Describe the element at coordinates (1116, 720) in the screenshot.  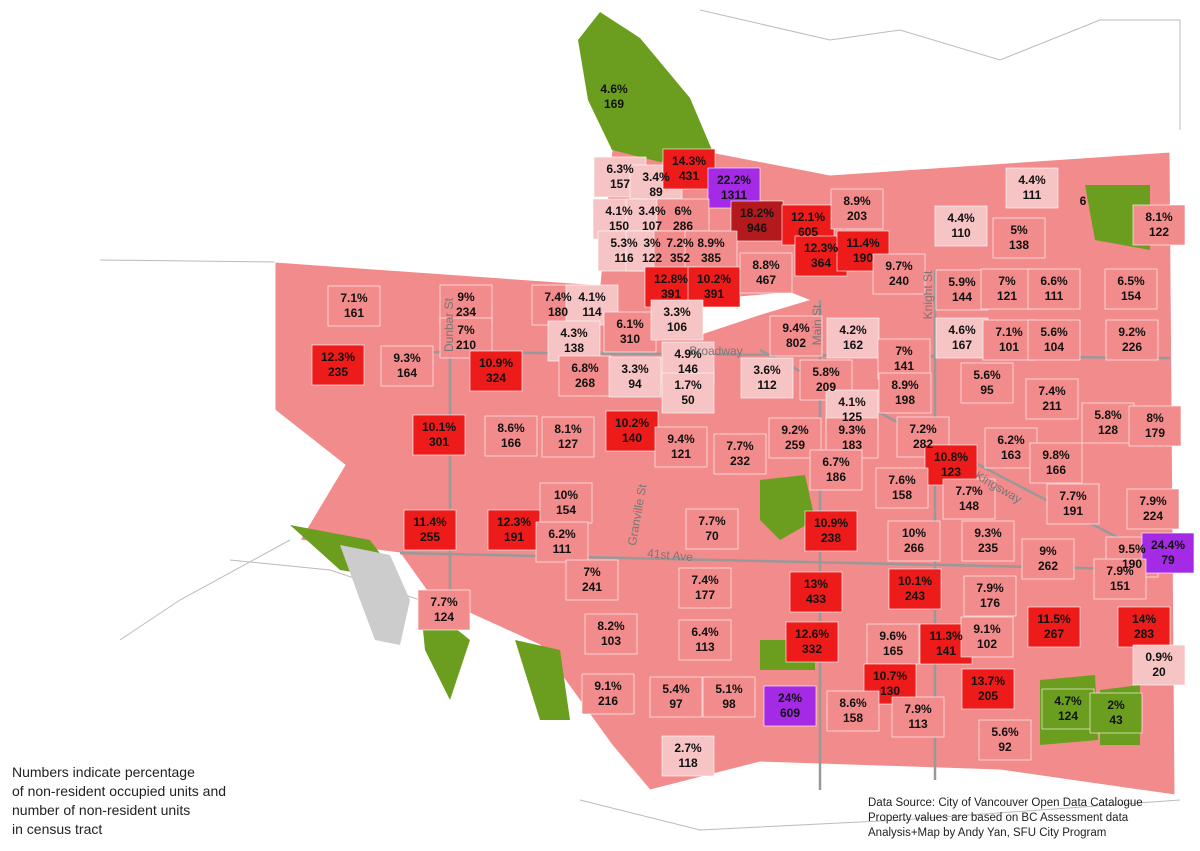
I see `tract-units: 43` at that location.